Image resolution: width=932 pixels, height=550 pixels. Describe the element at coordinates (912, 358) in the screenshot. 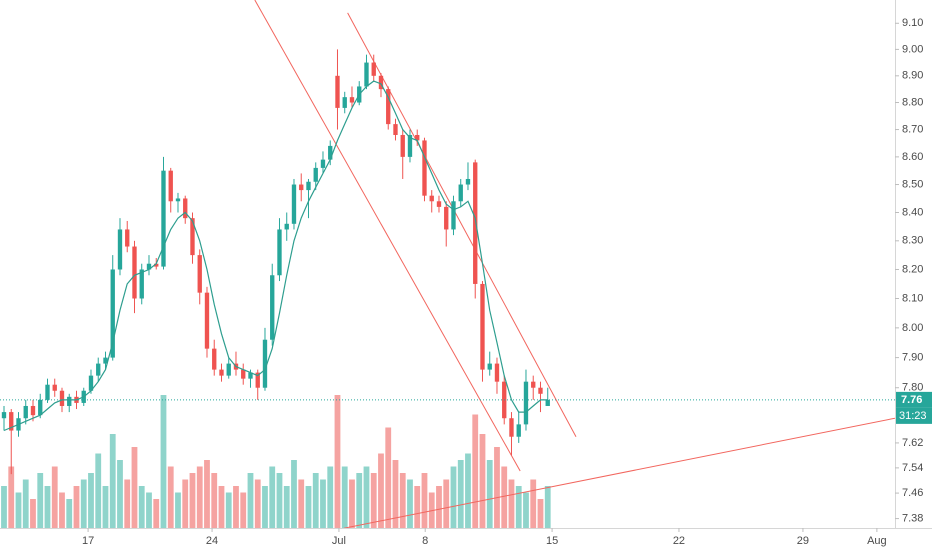

I see `y-tick-label: 7.90` at that location.